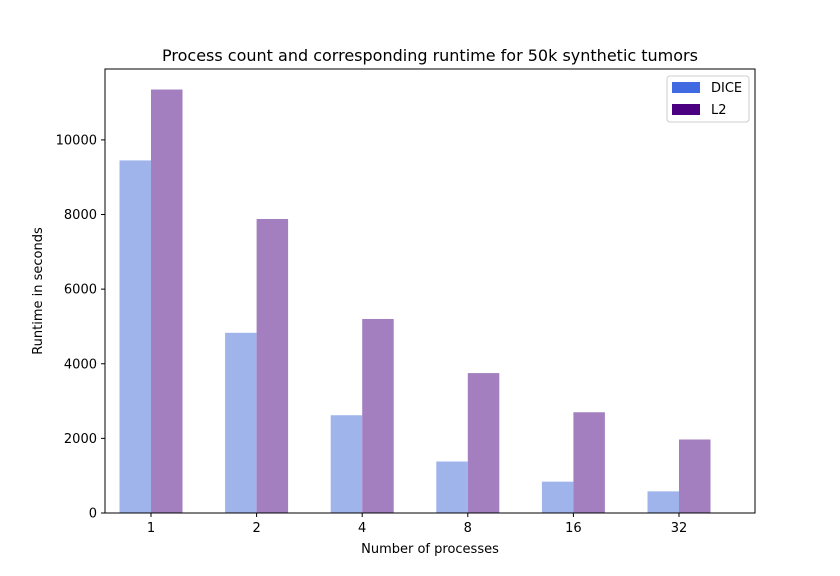  What do you see at coordinates (468, 528) in the screenshot?
I see `x-tick-label: 8` at bounding box center [468, 528].